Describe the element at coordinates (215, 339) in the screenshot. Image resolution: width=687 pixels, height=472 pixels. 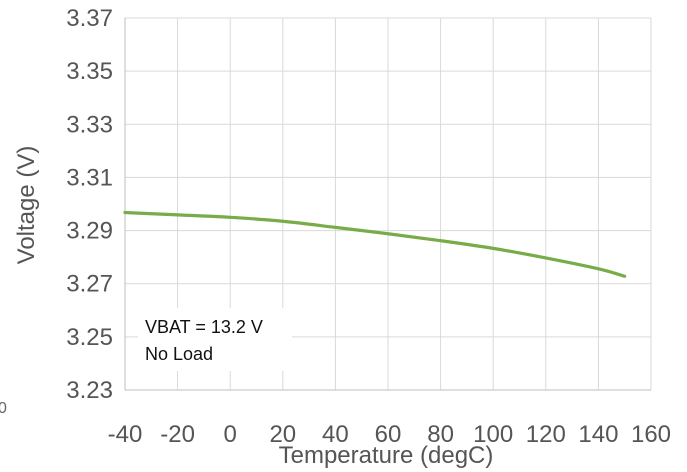
I see `annotation-box` at that location.